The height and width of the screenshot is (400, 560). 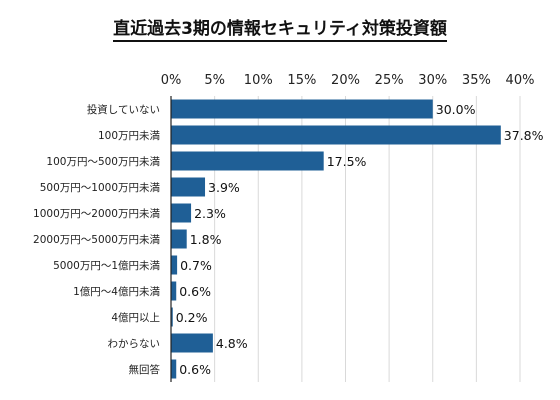 I want to click on x-tick-label: 0%, so click(x=171, y=80).